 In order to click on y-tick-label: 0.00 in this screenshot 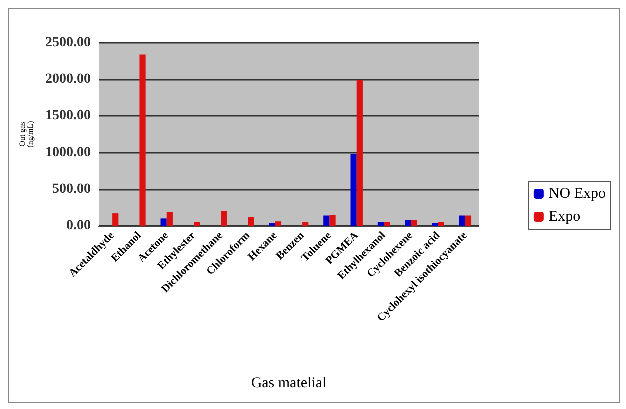, I will do `click(78, 226)`.